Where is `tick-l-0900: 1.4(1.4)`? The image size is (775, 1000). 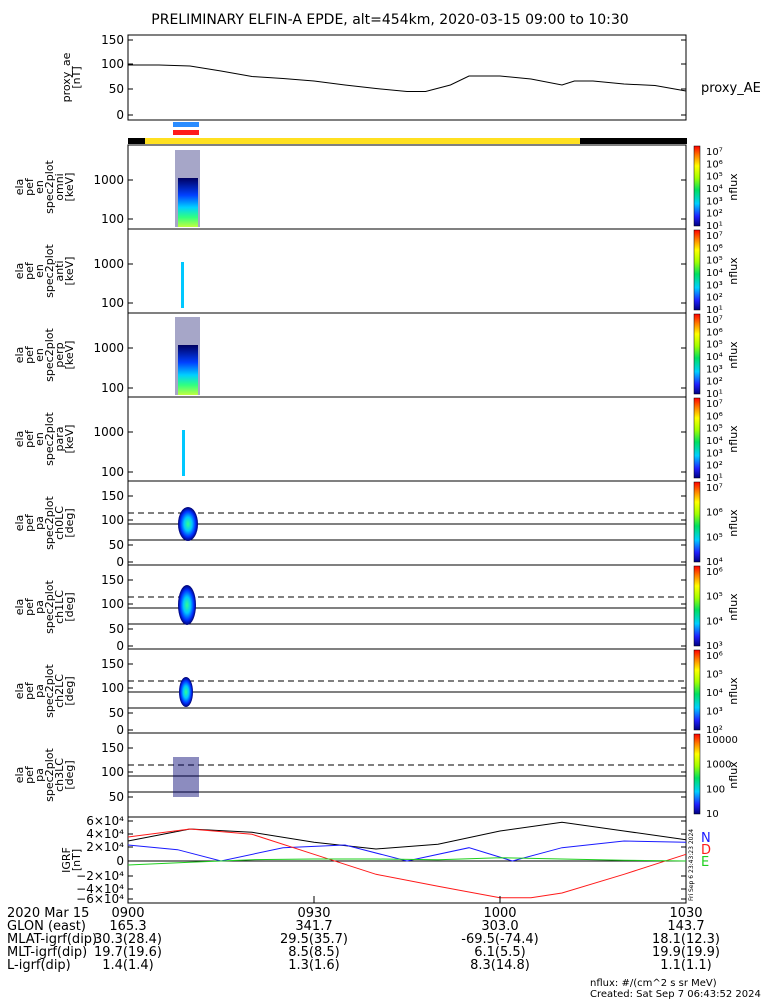 tick-l-0900: 1.4(1.4) is located at coordinates (128, 965).